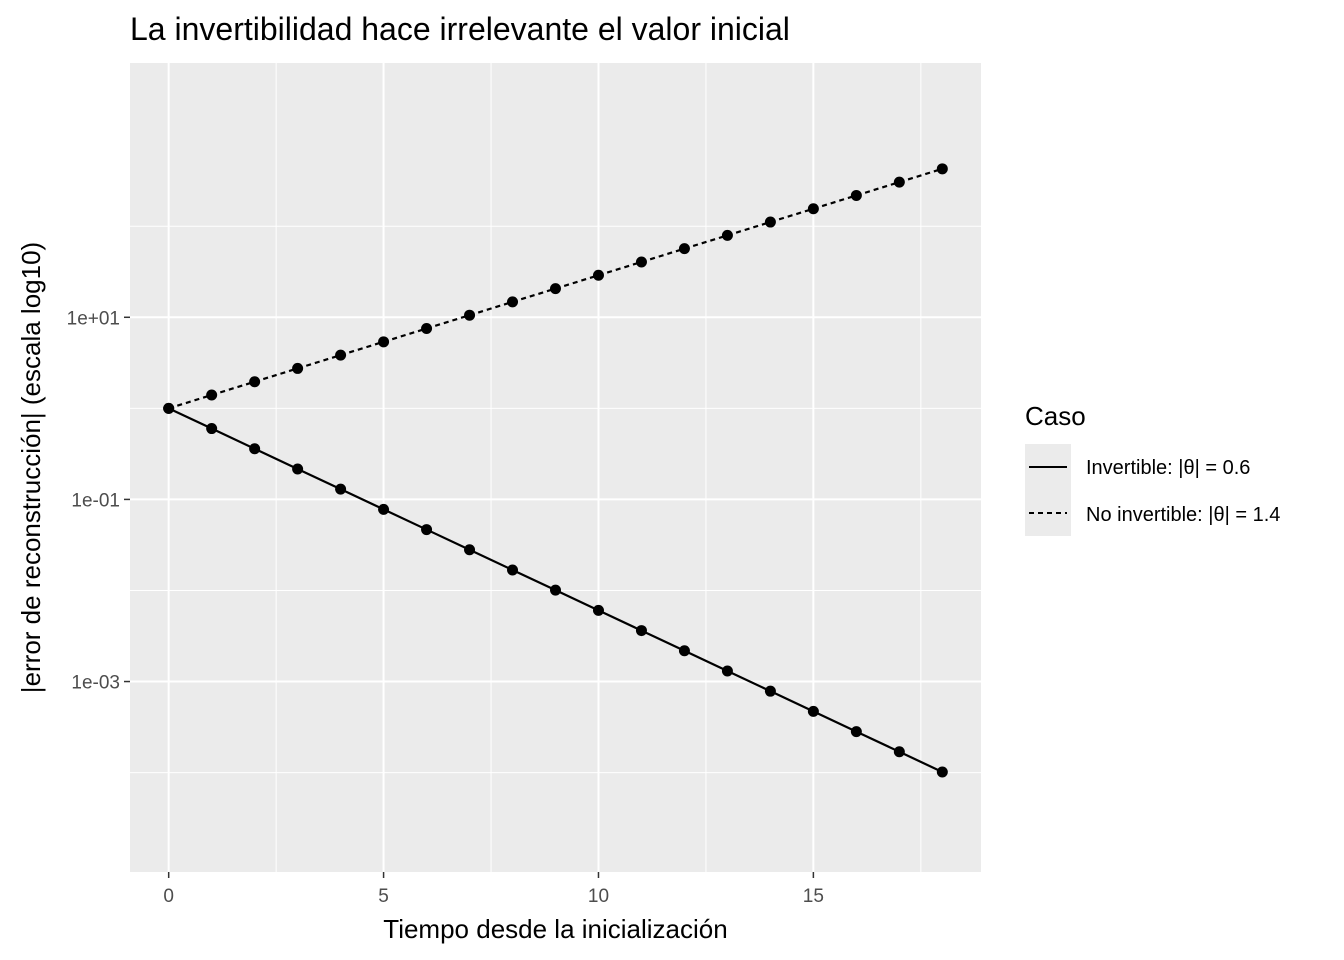 The image size is (1344, 960). What do you see at coordinates (813, 896) in the screenshot?
I see `x-tick-label-3: 15` at bounding box center [813, 896].